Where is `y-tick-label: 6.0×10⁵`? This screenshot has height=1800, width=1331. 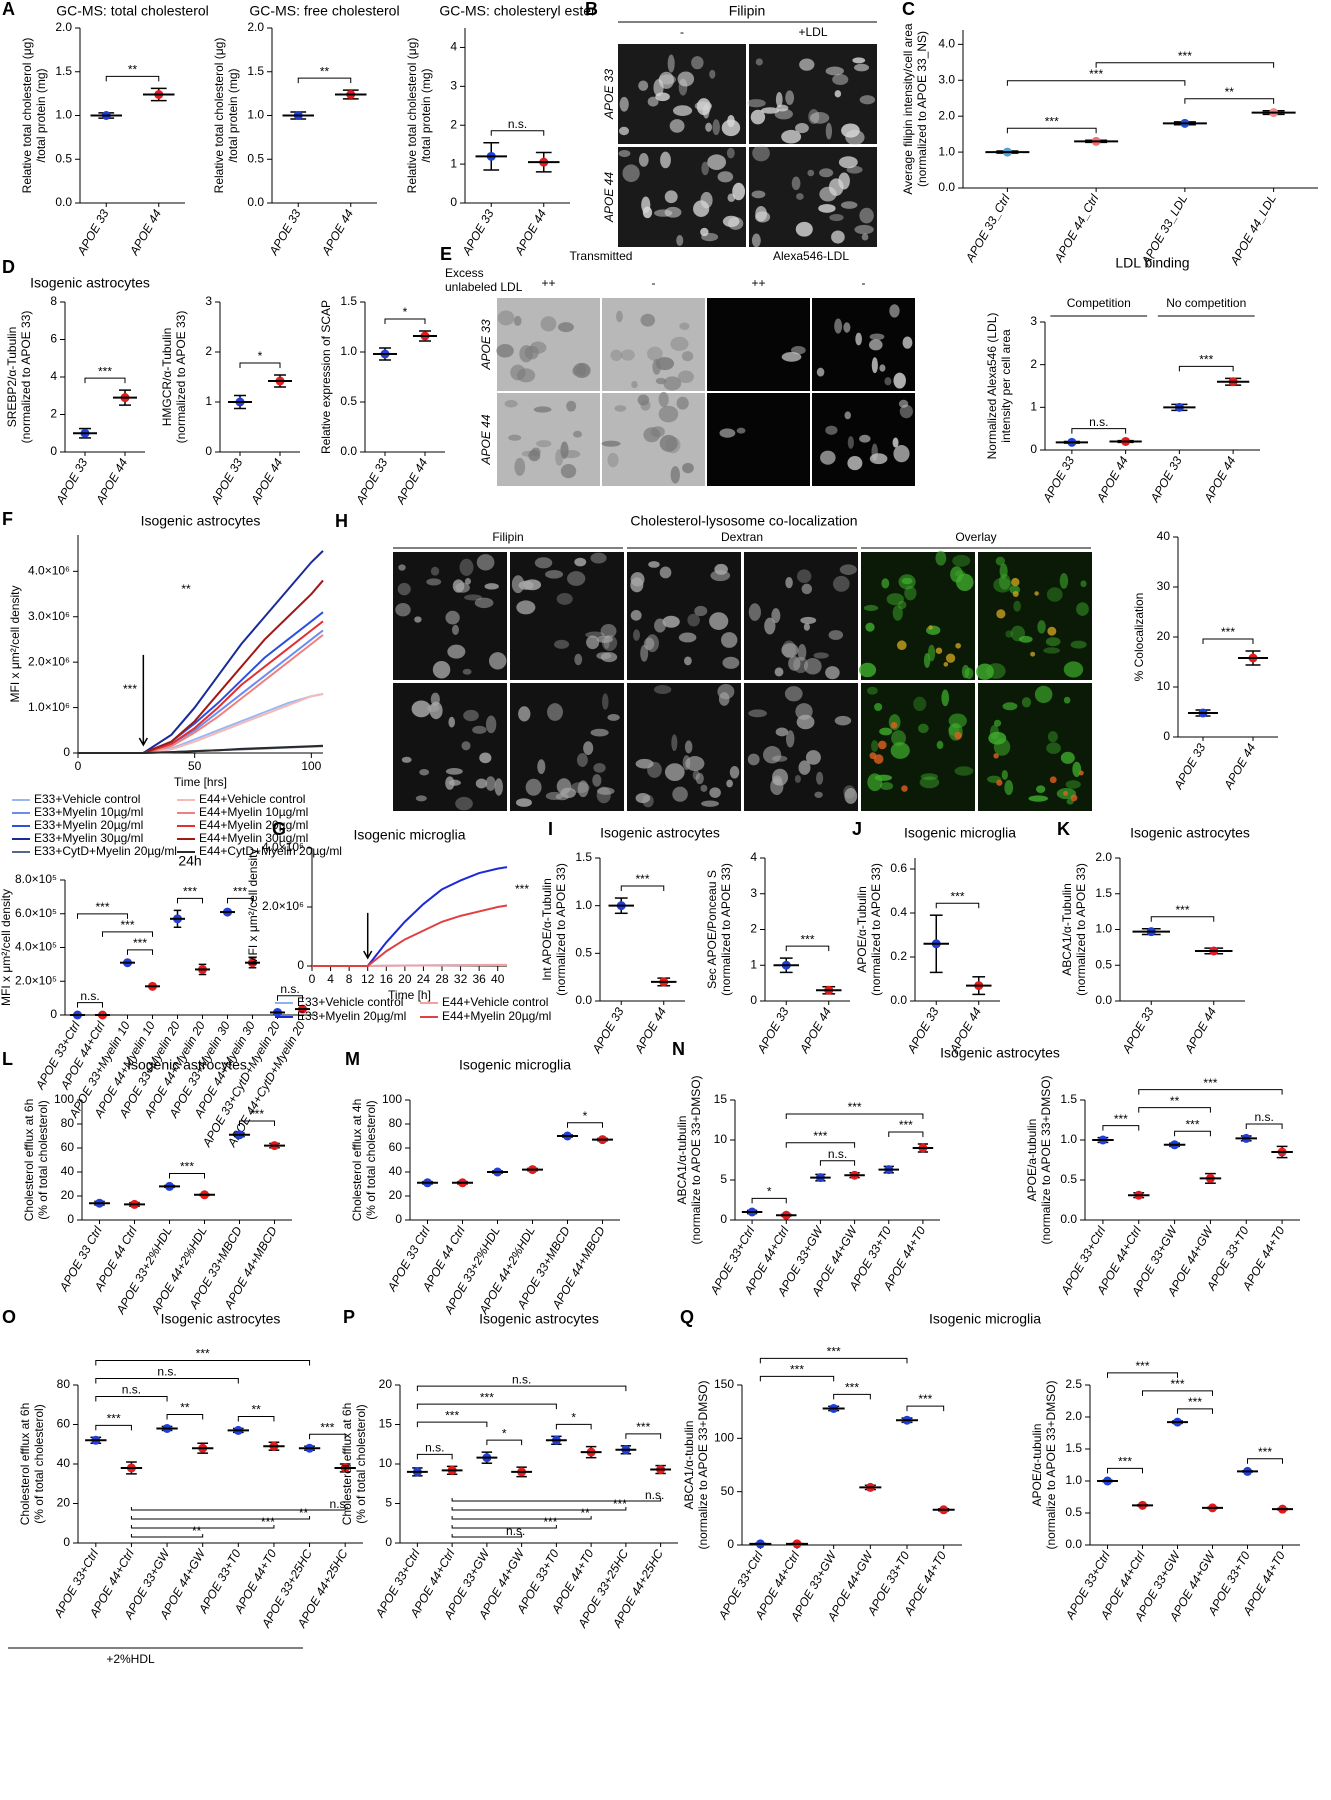 y-tick-label: 6.0×10⁵ is located at coordinates (36, 913).